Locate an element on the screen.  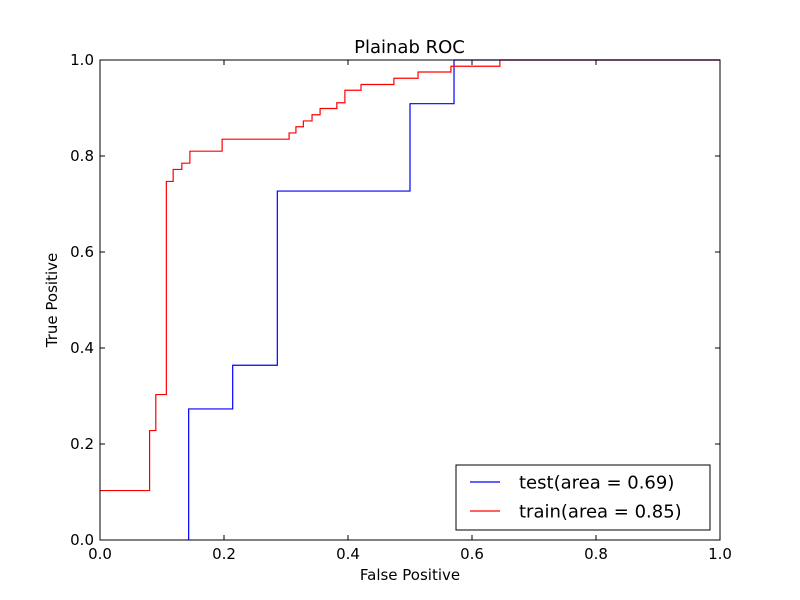
chart-title: Plainab ROC is located at coordinates (409, 47).